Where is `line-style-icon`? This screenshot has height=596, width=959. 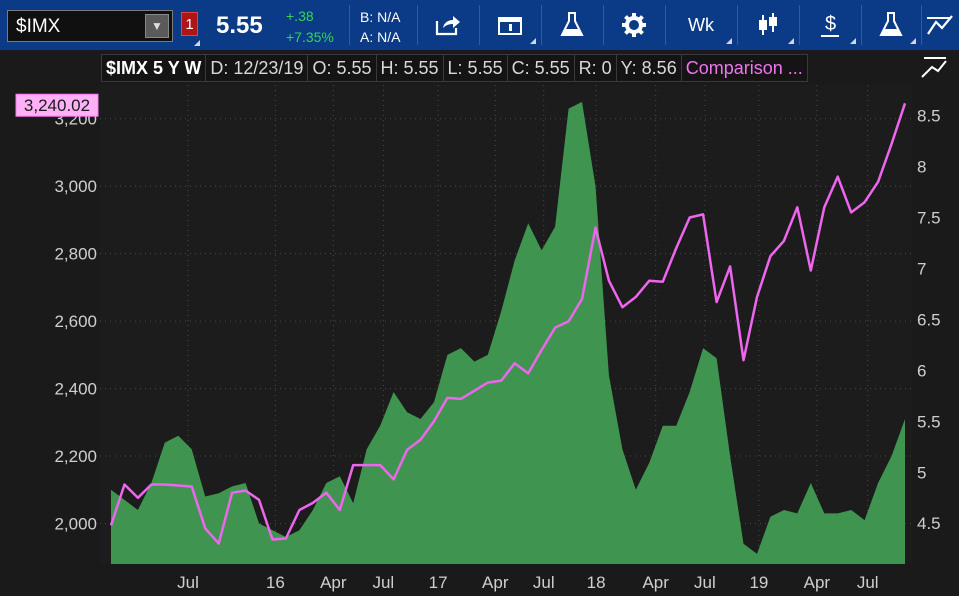
line-style-icon is located at coordinates (934, 67).